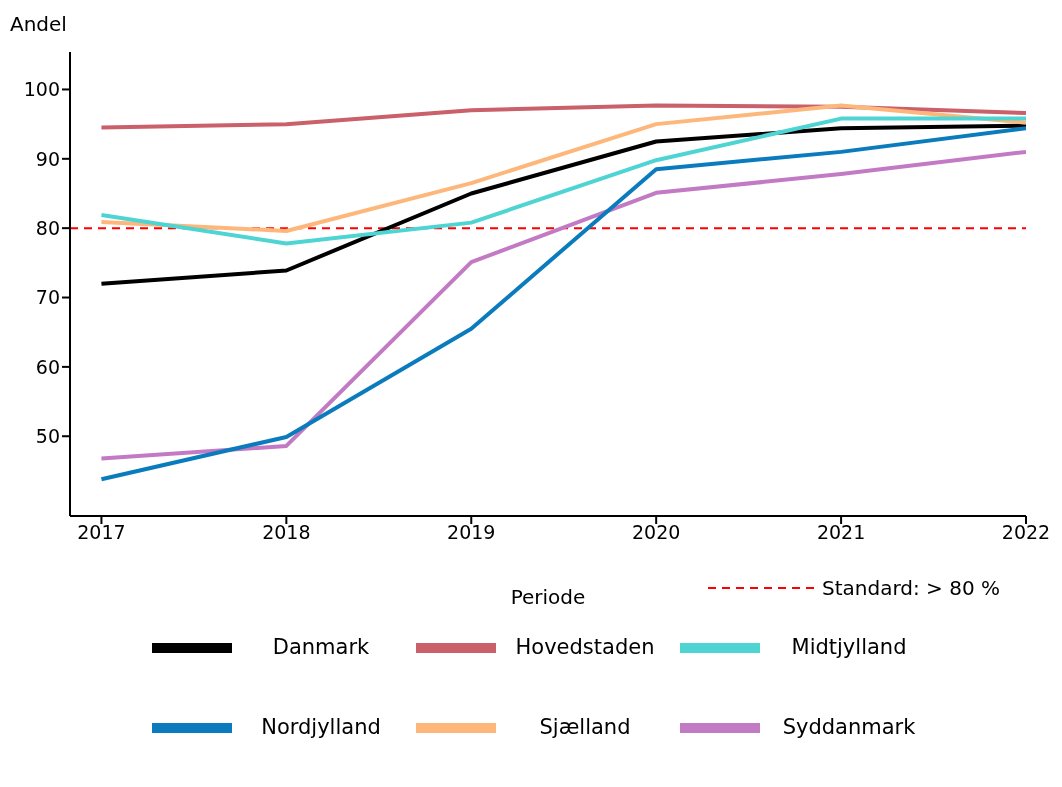 The height and width of the screenshot is (787, 1062). Describe the element at coordinates (47, 297) in the screenshot. I see `y-tick-label: 70` at that location.